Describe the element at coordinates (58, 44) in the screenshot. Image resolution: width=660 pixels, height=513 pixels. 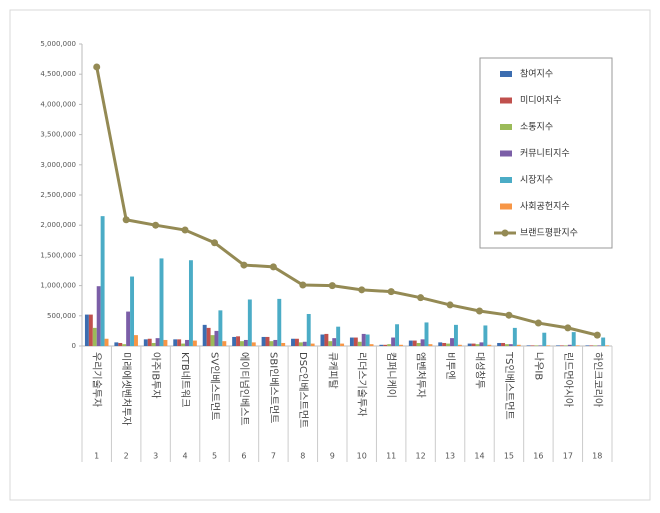
I see `y-tick-label: 5,000,000` at that location.